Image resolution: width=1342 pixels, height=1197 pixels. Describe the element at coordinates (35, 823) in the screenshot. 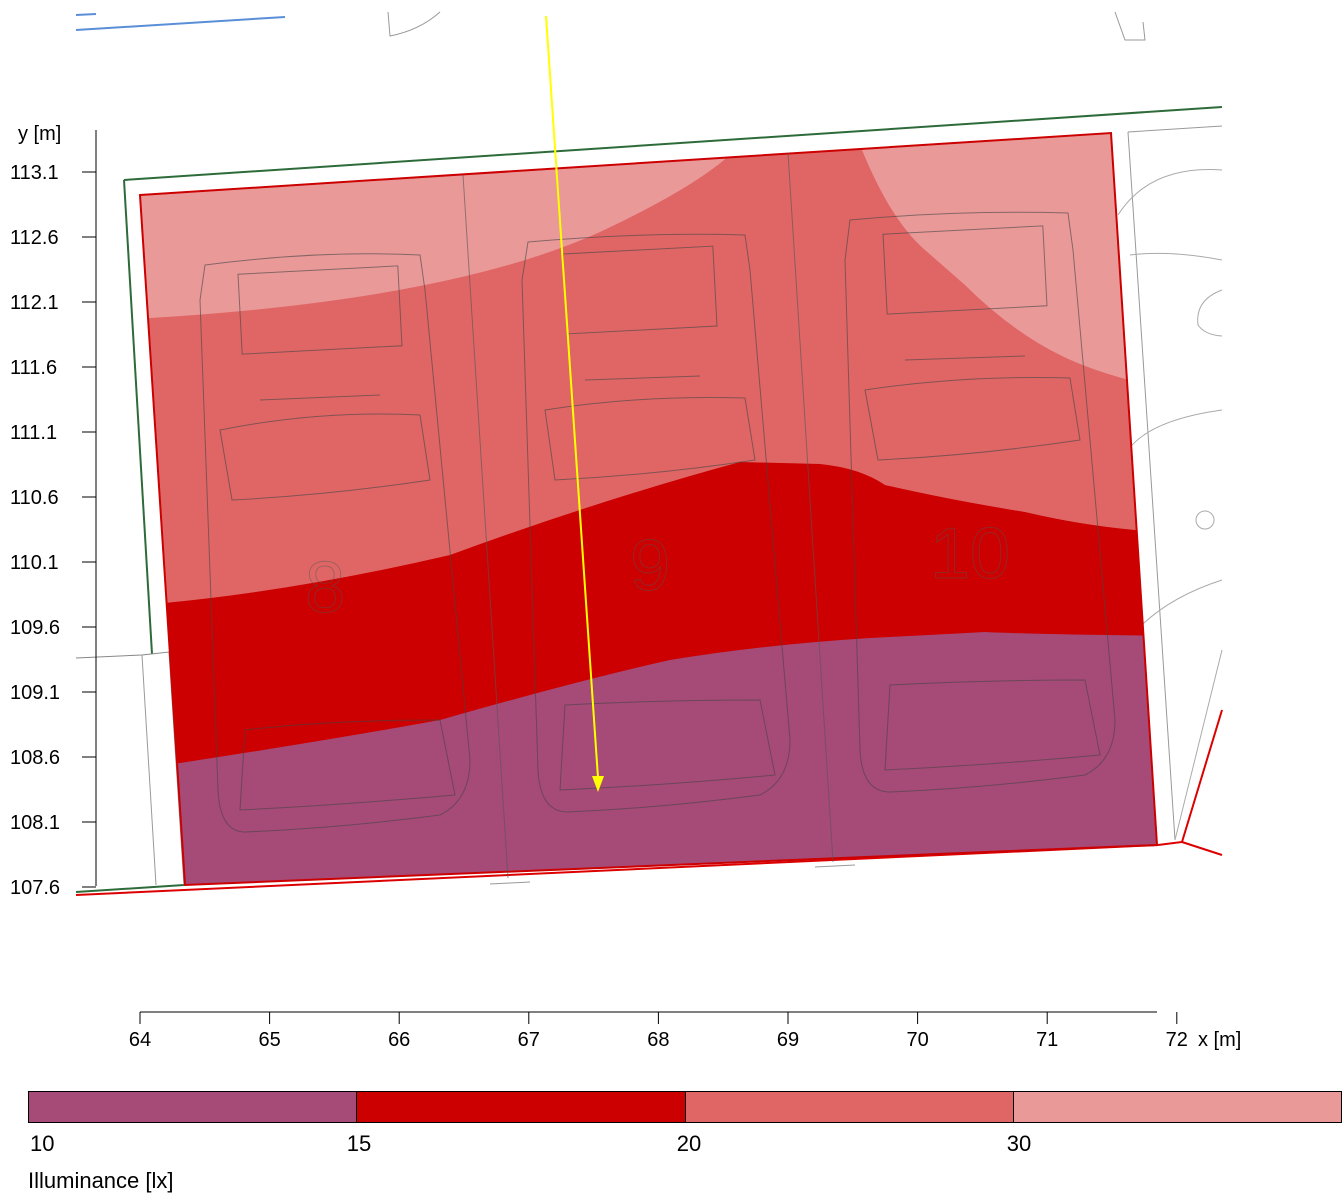

I see `y-tick-label: 108.1` at that location.